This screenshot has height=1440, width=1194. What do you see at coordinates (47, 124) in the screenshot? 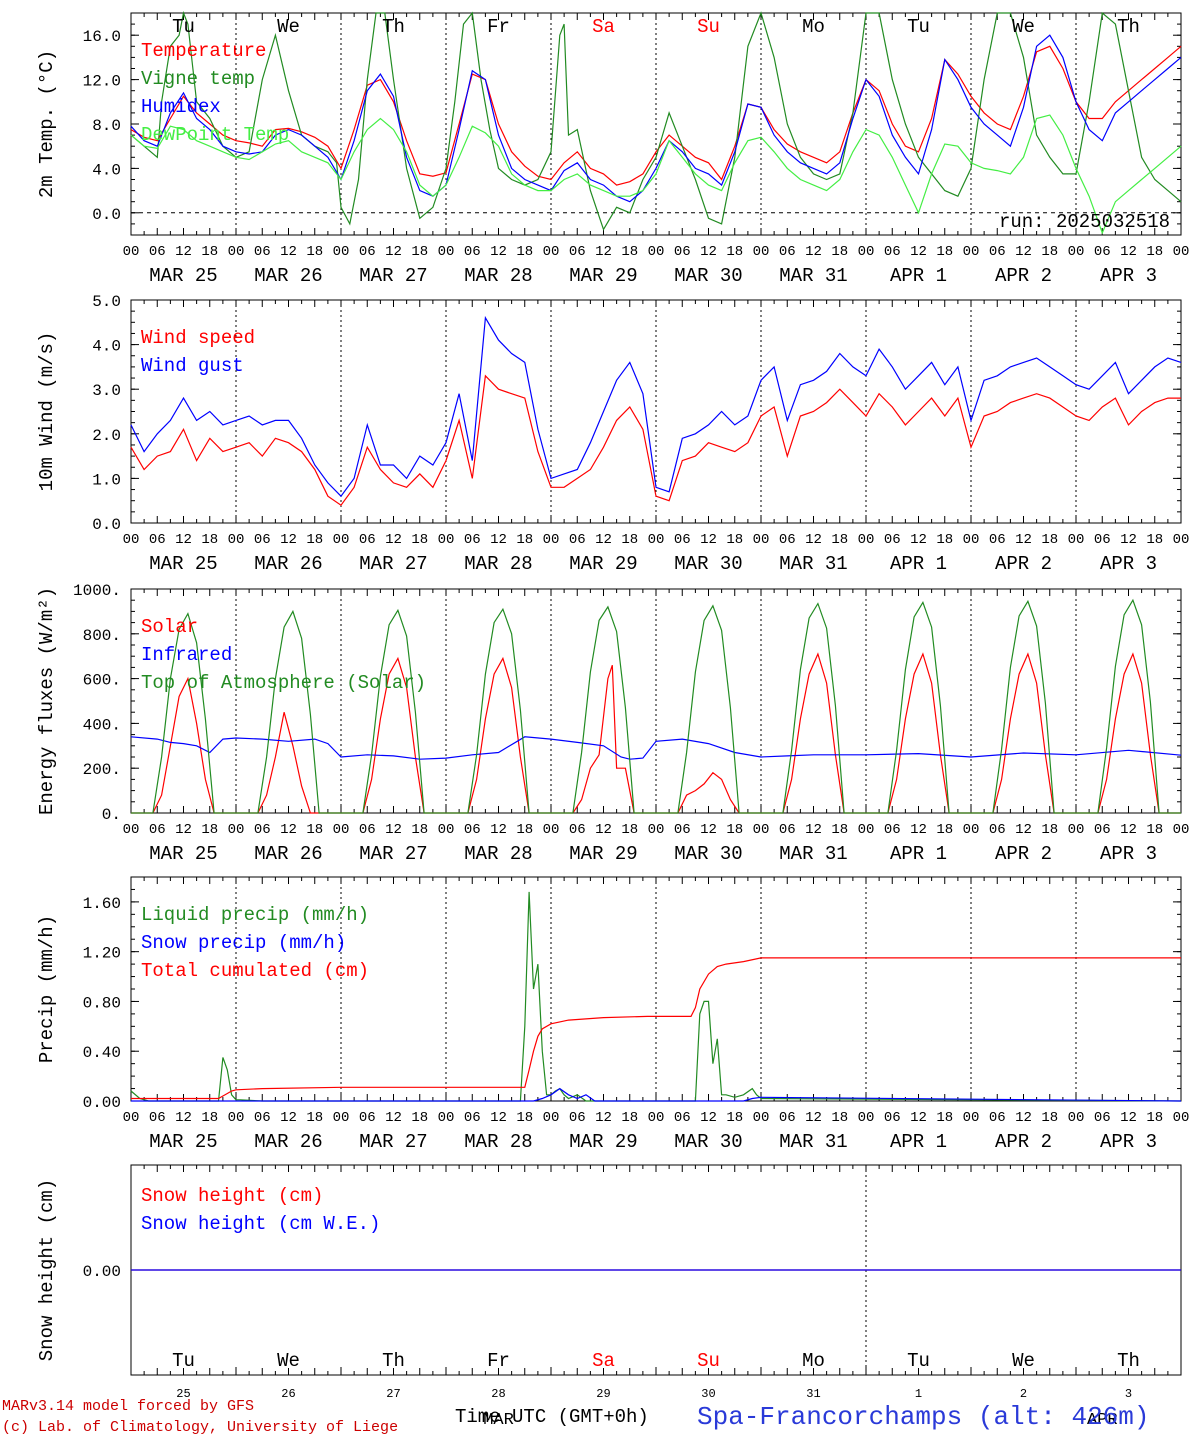
I see `y-axis-label: 2m Temp. (°C)` at bounding box center [47, 124].